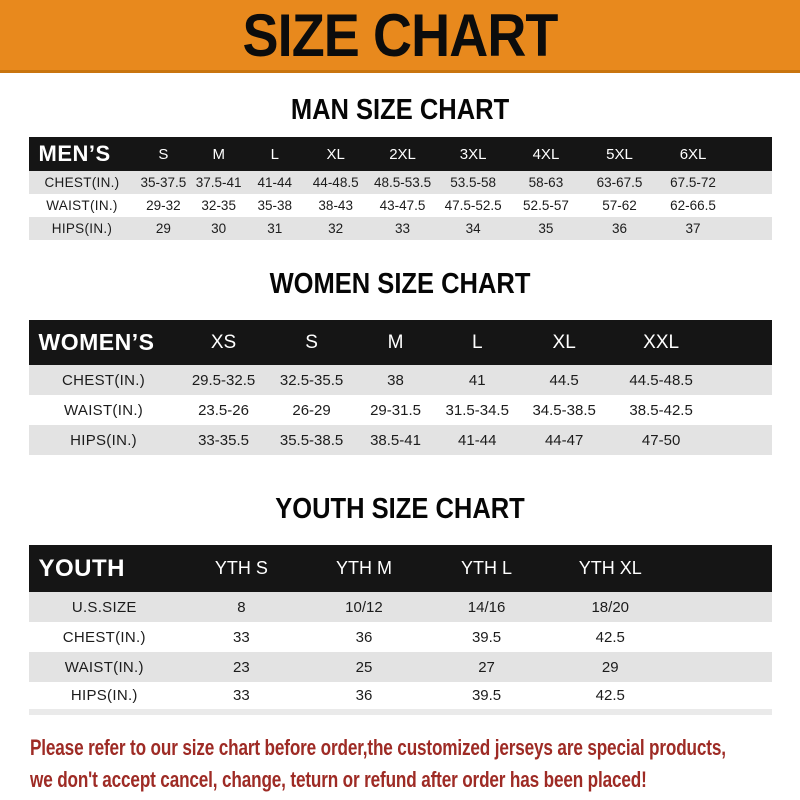 This screenshot has width=800, height=800. Describe the element at coordinates (223, 380) in the screenshot. I see `size-value-cell: 29.5-32.5` at that location.